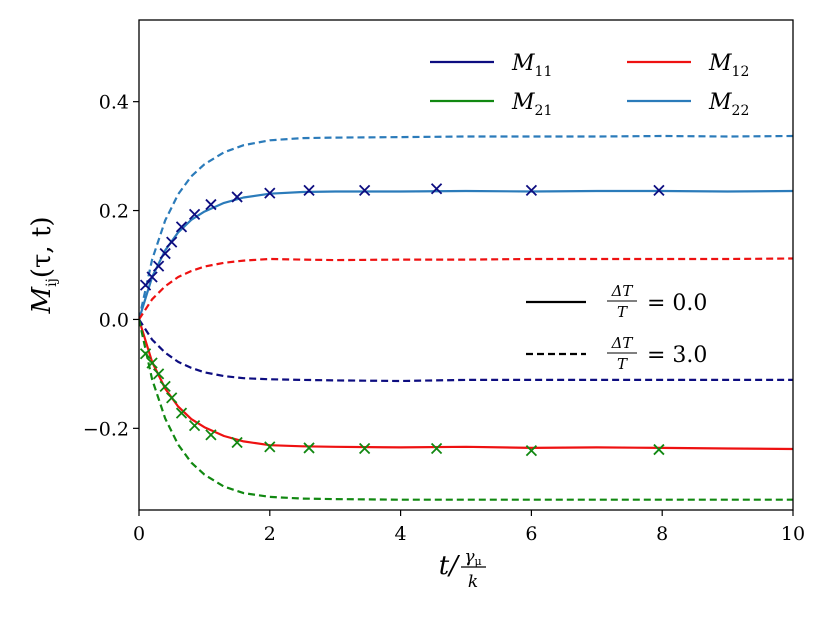 This screenshot has height=623, width=830. What do you see at coordinates (622, 291) in the screenshot?
I see `legend-style-num-0: ΔT` at bounding box center [622, 291].